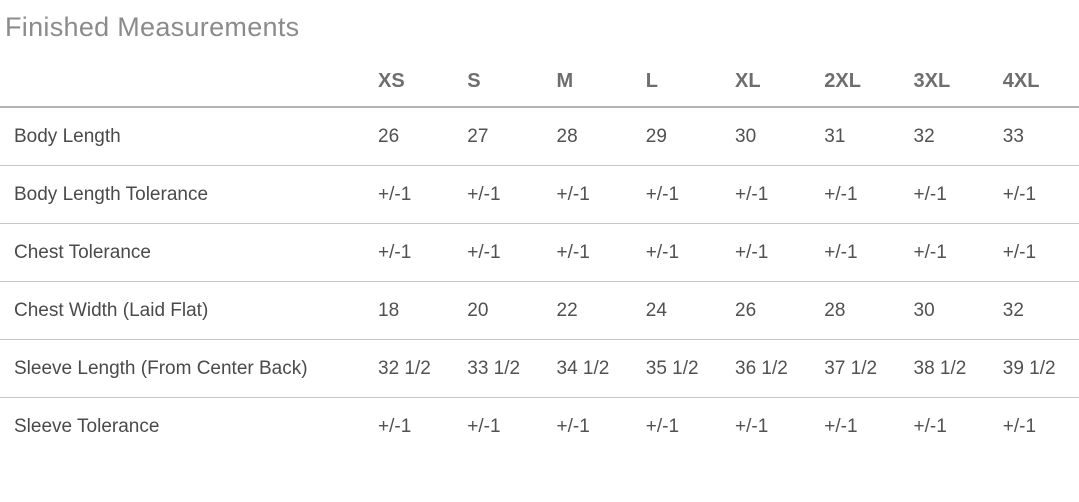 The height and width of the screenshot is (502, 1079). Describe the element at coordinates (152, 27) in the screenshot. I see `page-title: Finished Measurements` at that location.